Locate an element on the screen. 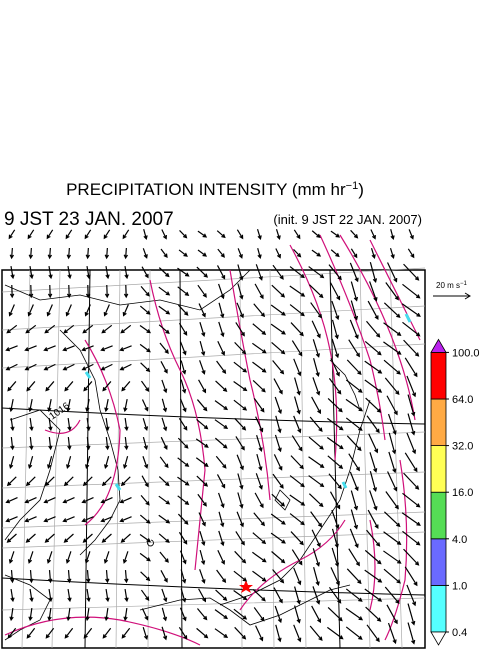 This screenshot has height=655, width=500. wind-scale-text: 20 m s is located at coordinates (448, 285).